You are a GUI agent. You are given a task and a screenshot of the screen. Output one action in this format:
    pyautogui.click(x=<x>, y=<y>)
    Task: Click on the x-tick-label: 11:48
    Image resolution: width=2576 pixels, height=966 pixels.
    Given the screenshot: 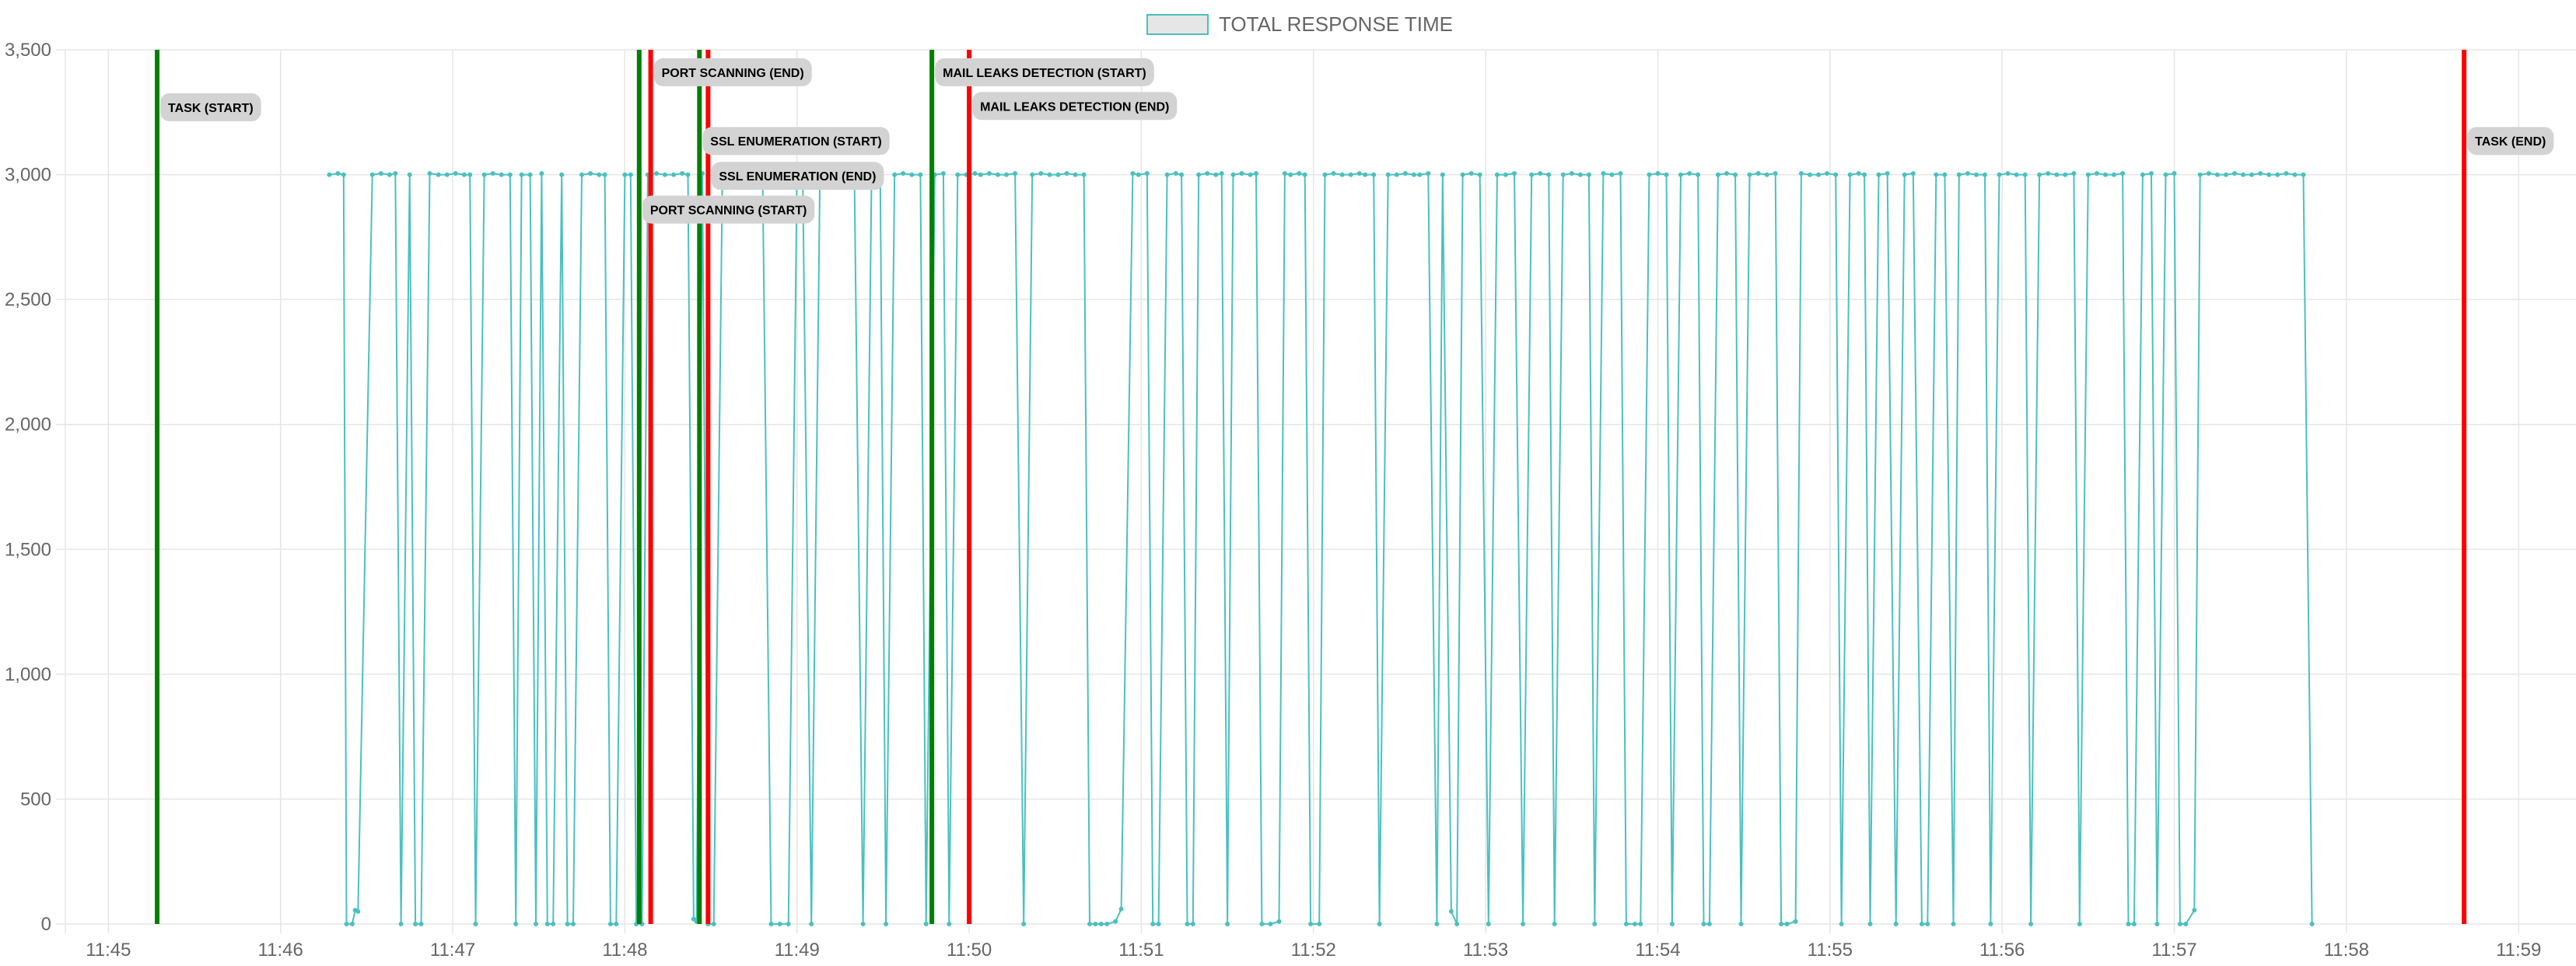 What is the action you would take?
    pyautogui.click(x=624, y=951)
    